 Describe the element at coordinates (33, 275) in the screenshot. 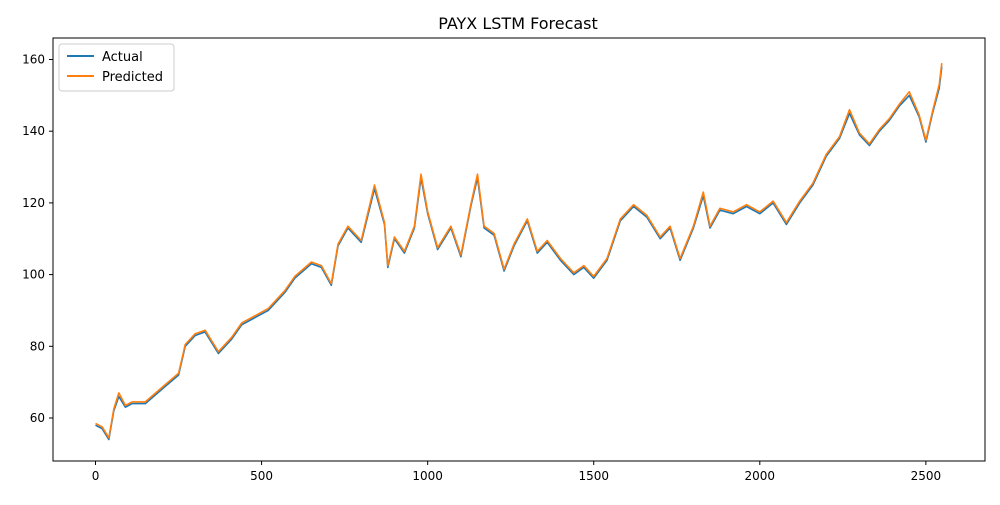

I see `y-tick-label: 100` at that location.